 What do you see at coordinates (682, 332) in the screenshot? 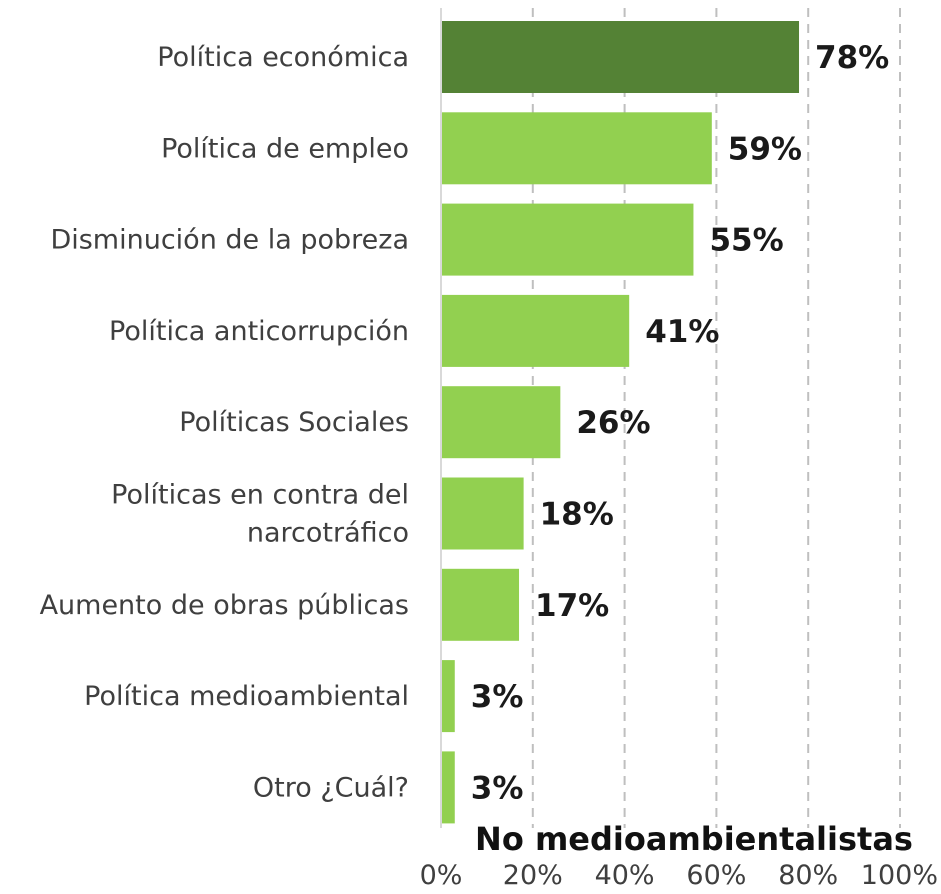
I see `value-label: 41%` at bounding box center [682, 332].